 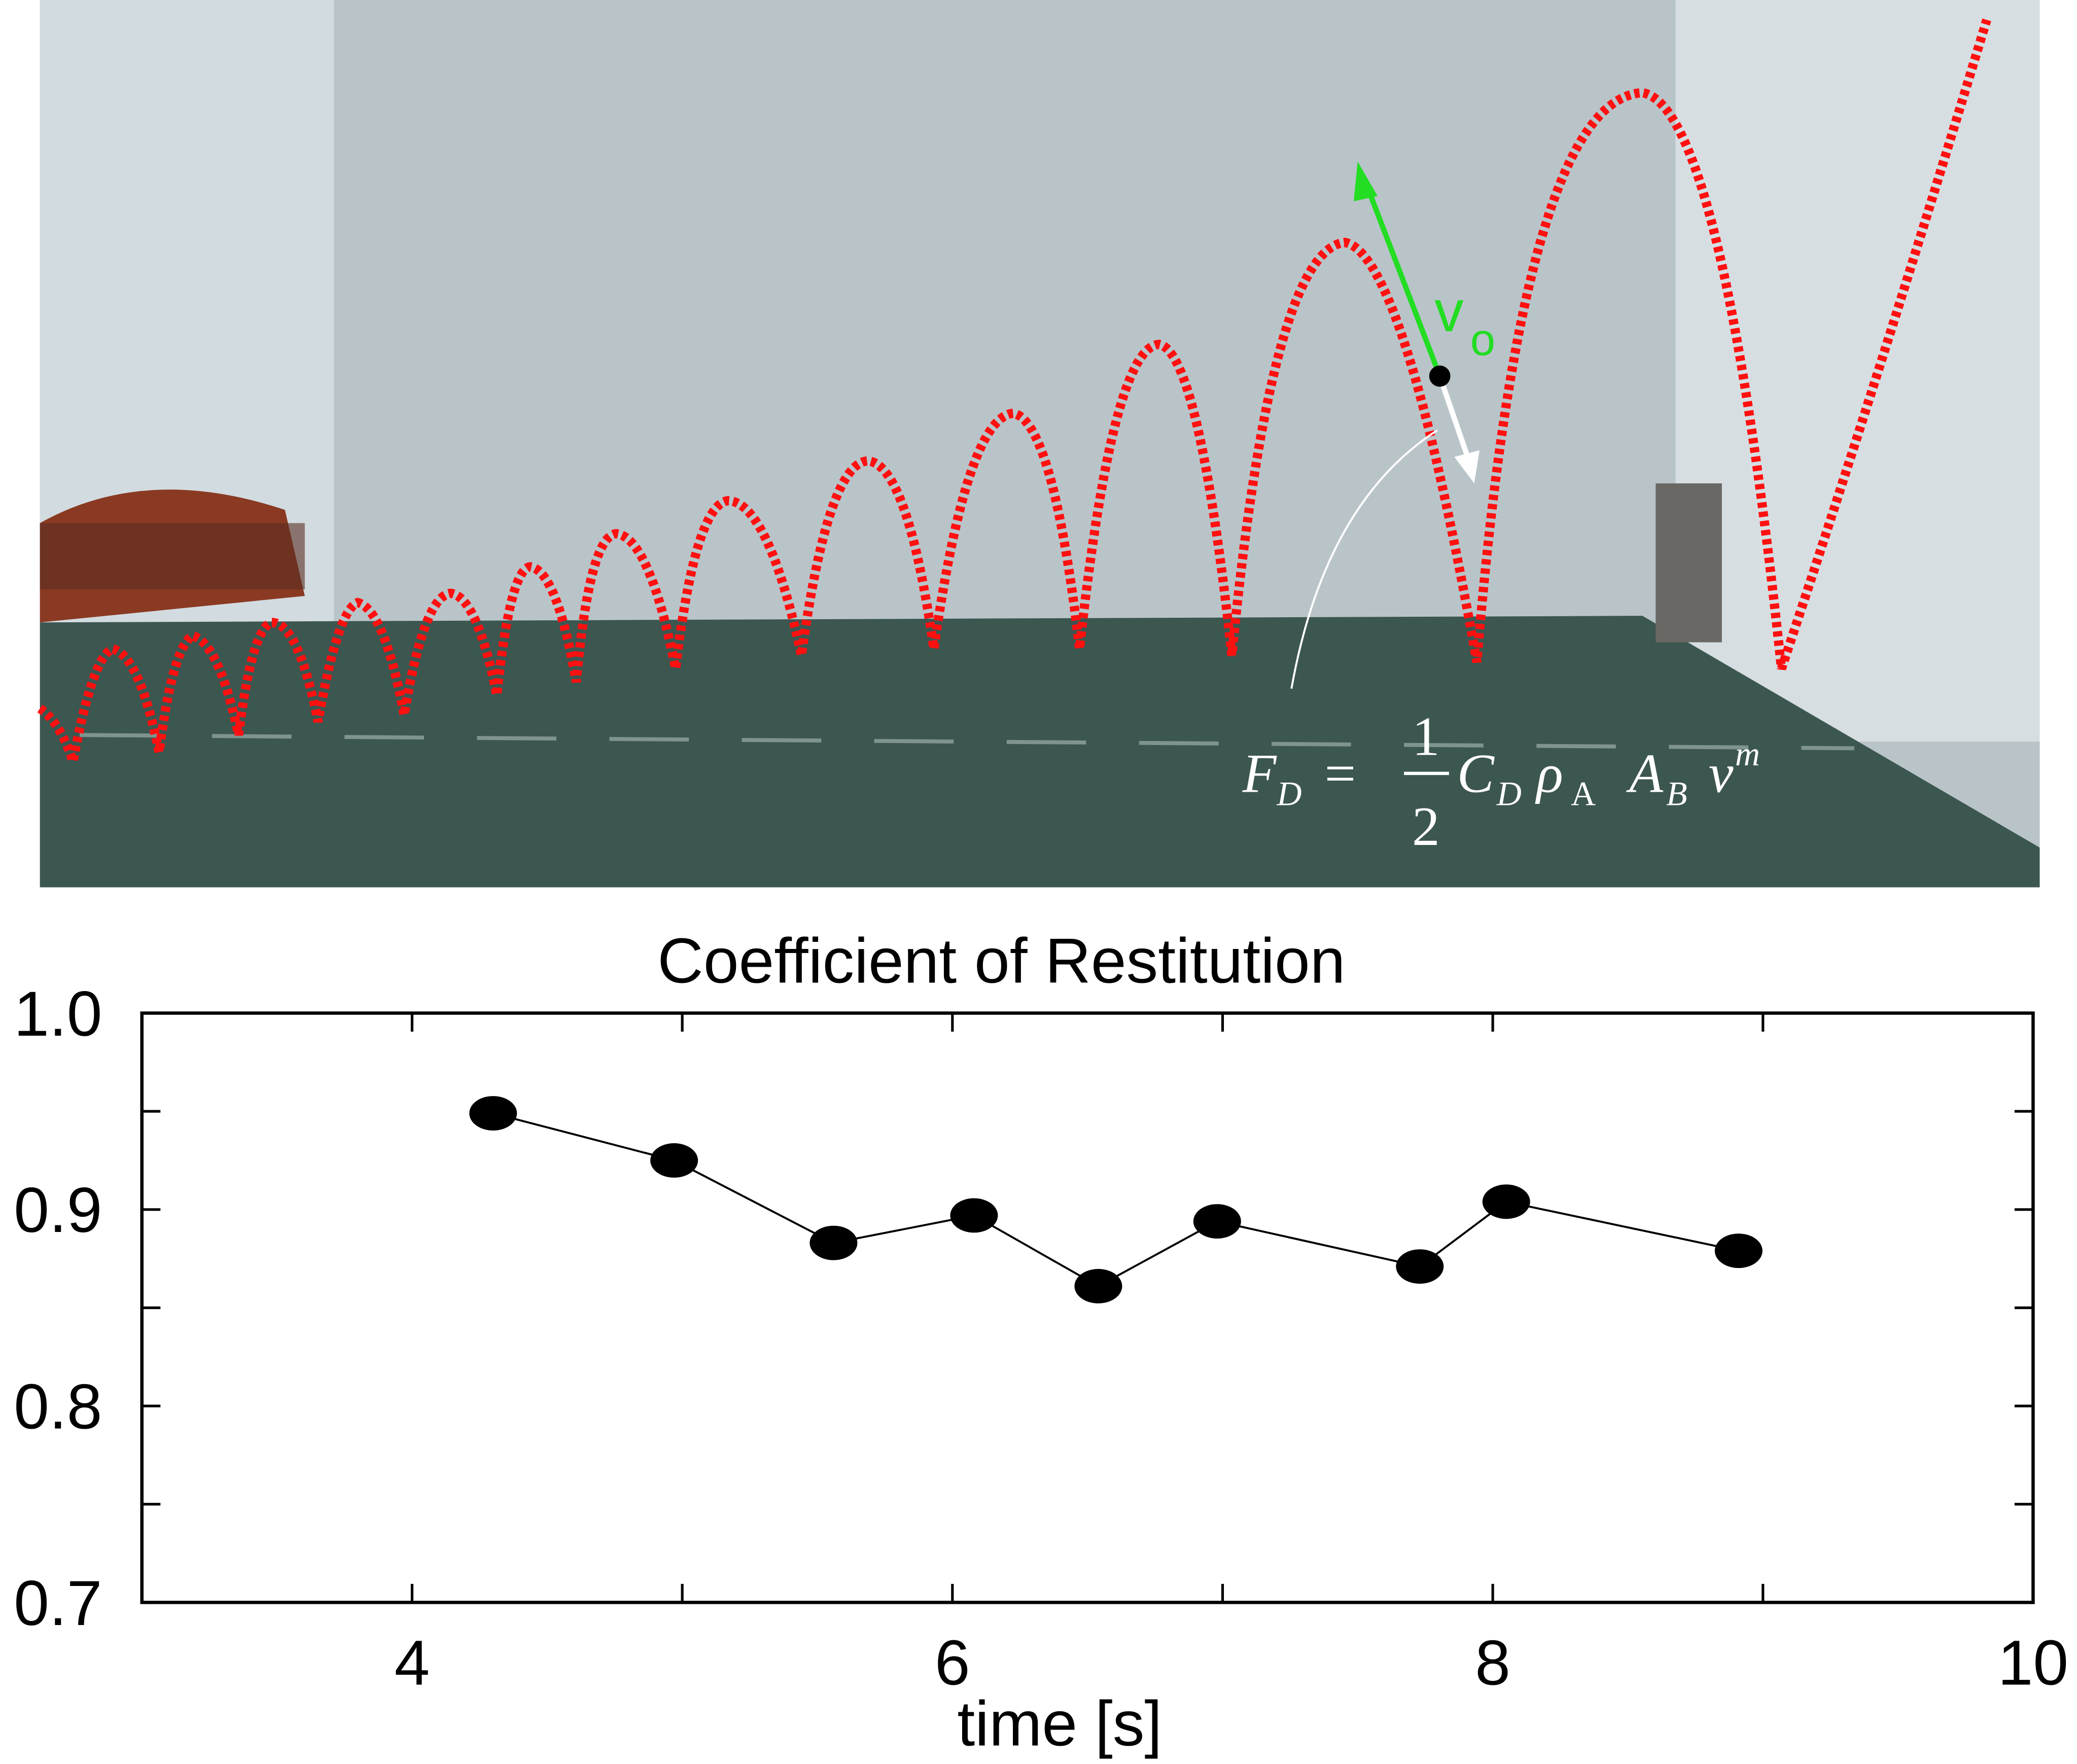 I want to click on formula-text: B, so click(x=1676, y=794).